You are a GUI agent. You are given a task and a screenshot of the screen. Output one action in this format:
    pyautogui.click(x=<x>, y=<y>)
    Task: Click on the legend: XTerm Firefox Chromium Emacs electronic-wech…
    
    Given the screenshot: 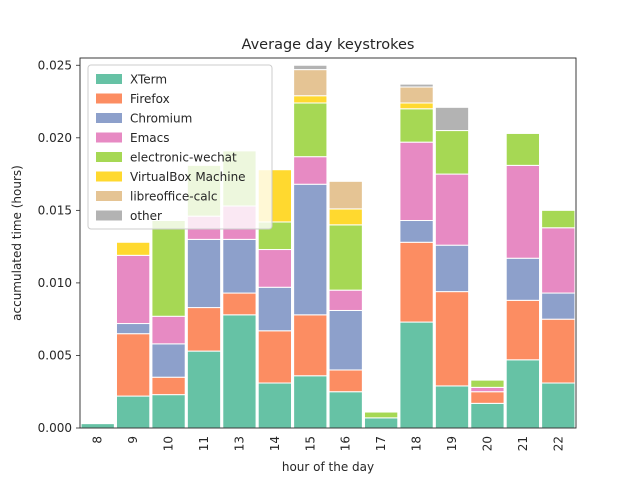 What is the action you would take?
    pyautogui.click(x=180, y=147)
    